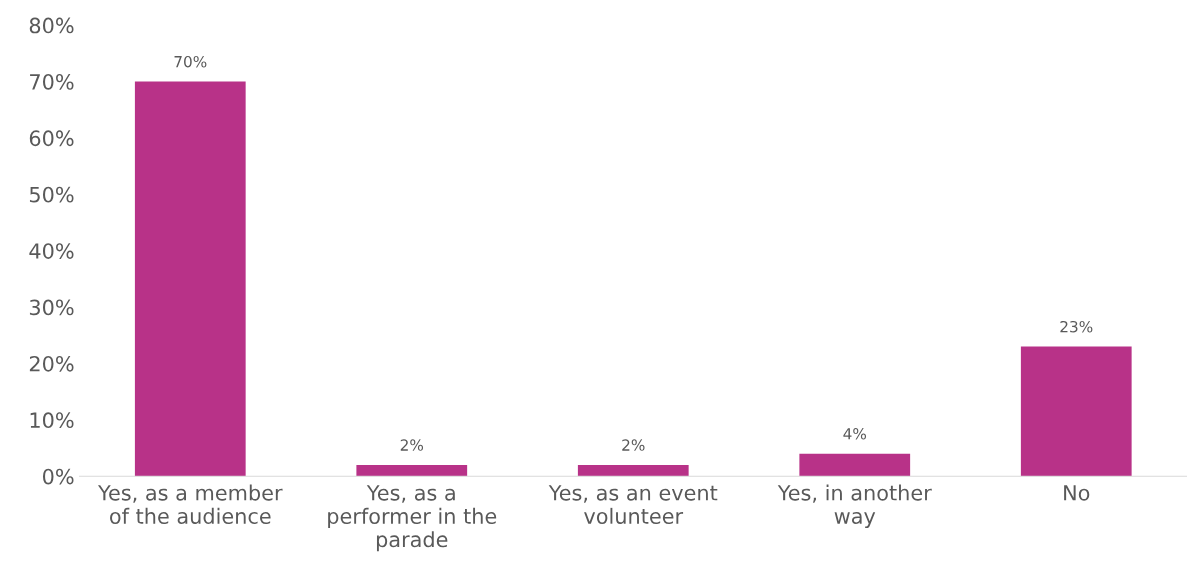  Describe the element at coordinates (51, 25) in the screenshot. I see `y-tick-label: 80%` at that location.